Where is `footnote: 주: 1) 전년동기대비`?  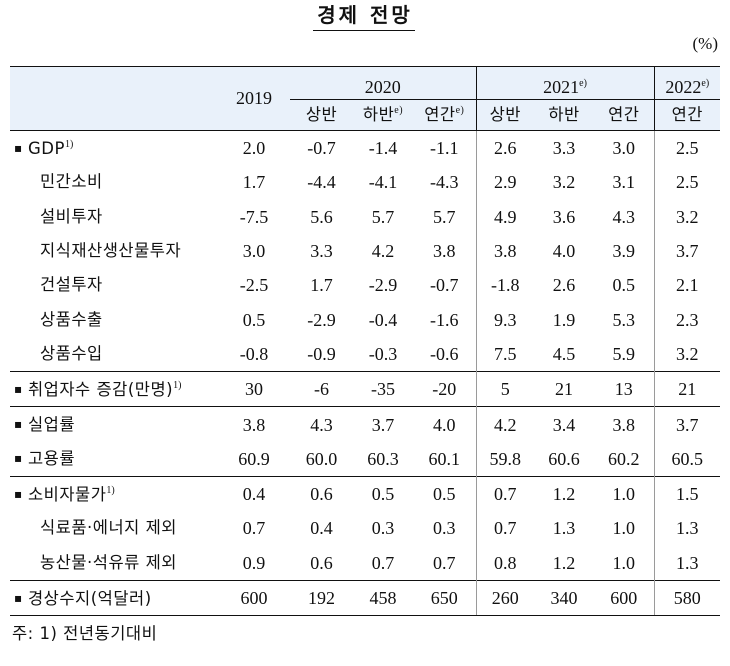 footnote: 주: 1) 전년동기대비 is located at coordinates (85, 633).